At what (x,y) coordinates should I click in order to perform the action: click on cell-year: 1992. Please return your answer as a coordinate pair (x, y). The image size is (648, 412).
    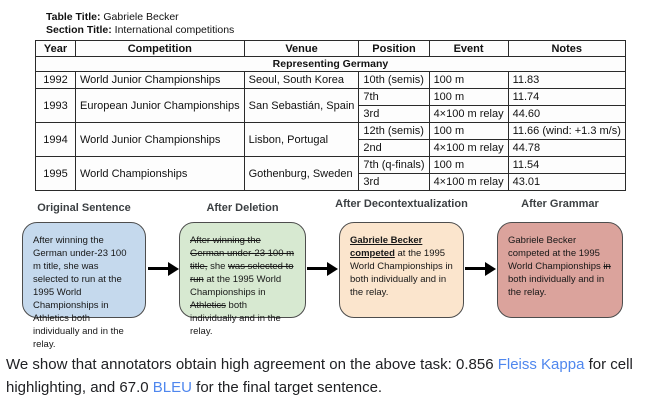
    Looking at the image, I should click on (55, 80).